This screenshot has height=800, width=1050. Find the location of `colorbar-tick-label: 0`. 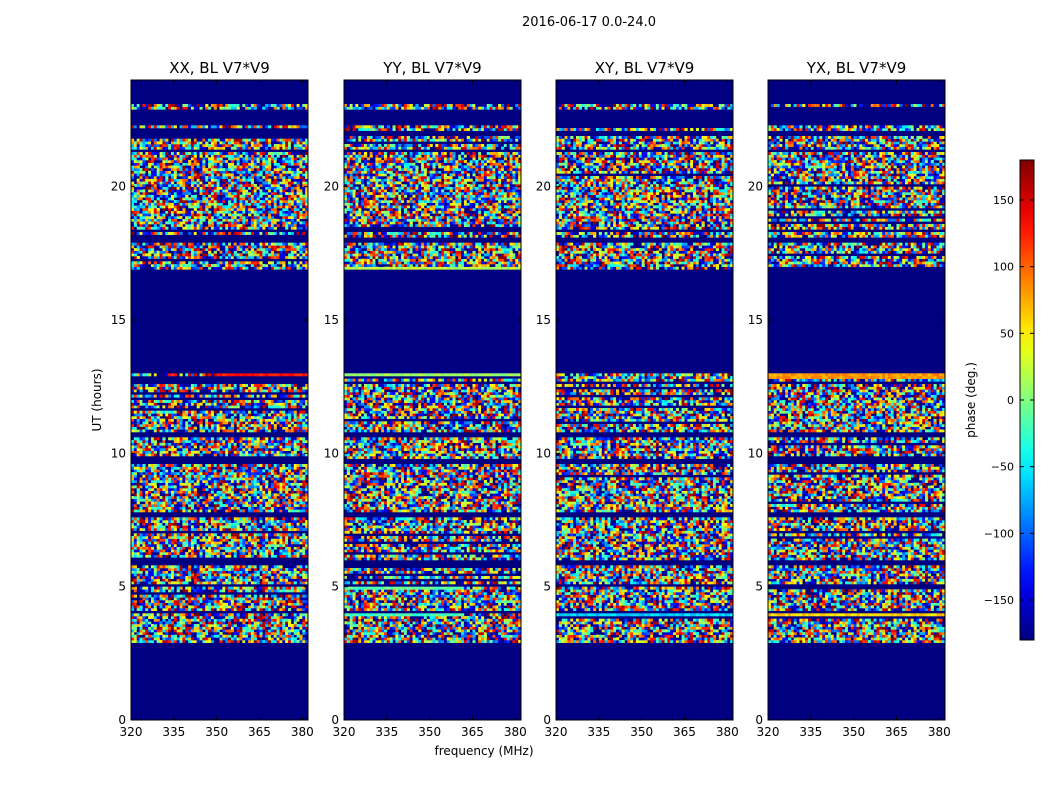

colorbar-tick-label: 0 is located at coordinates (1010, 400).